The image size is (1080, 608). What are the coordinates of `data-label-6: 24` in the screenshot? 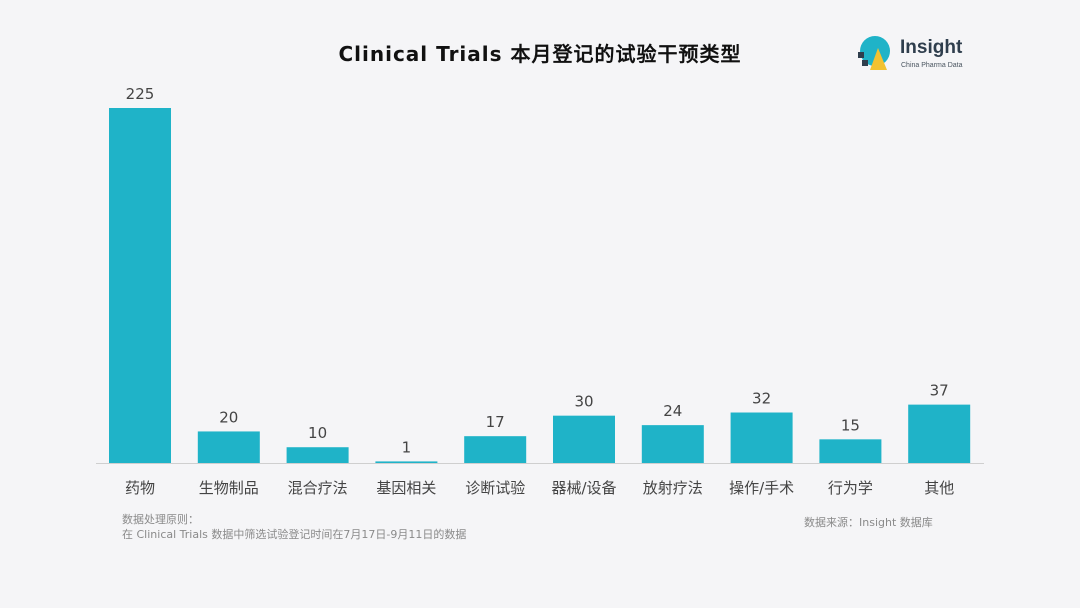 It's located at (672, 411).